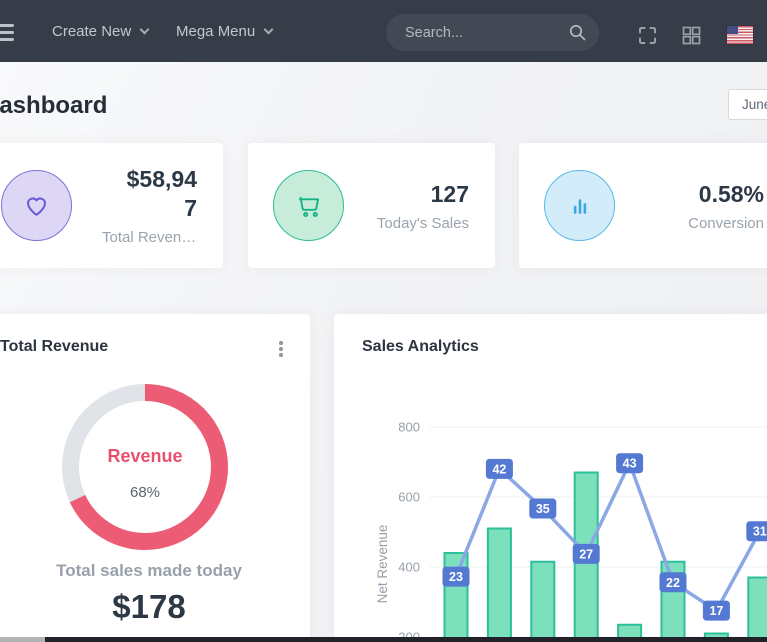 This screenshot has width=767, height=642. Describe the element at coordinates (36, 205) in the screenshot. I see `heart-icon` at that location.